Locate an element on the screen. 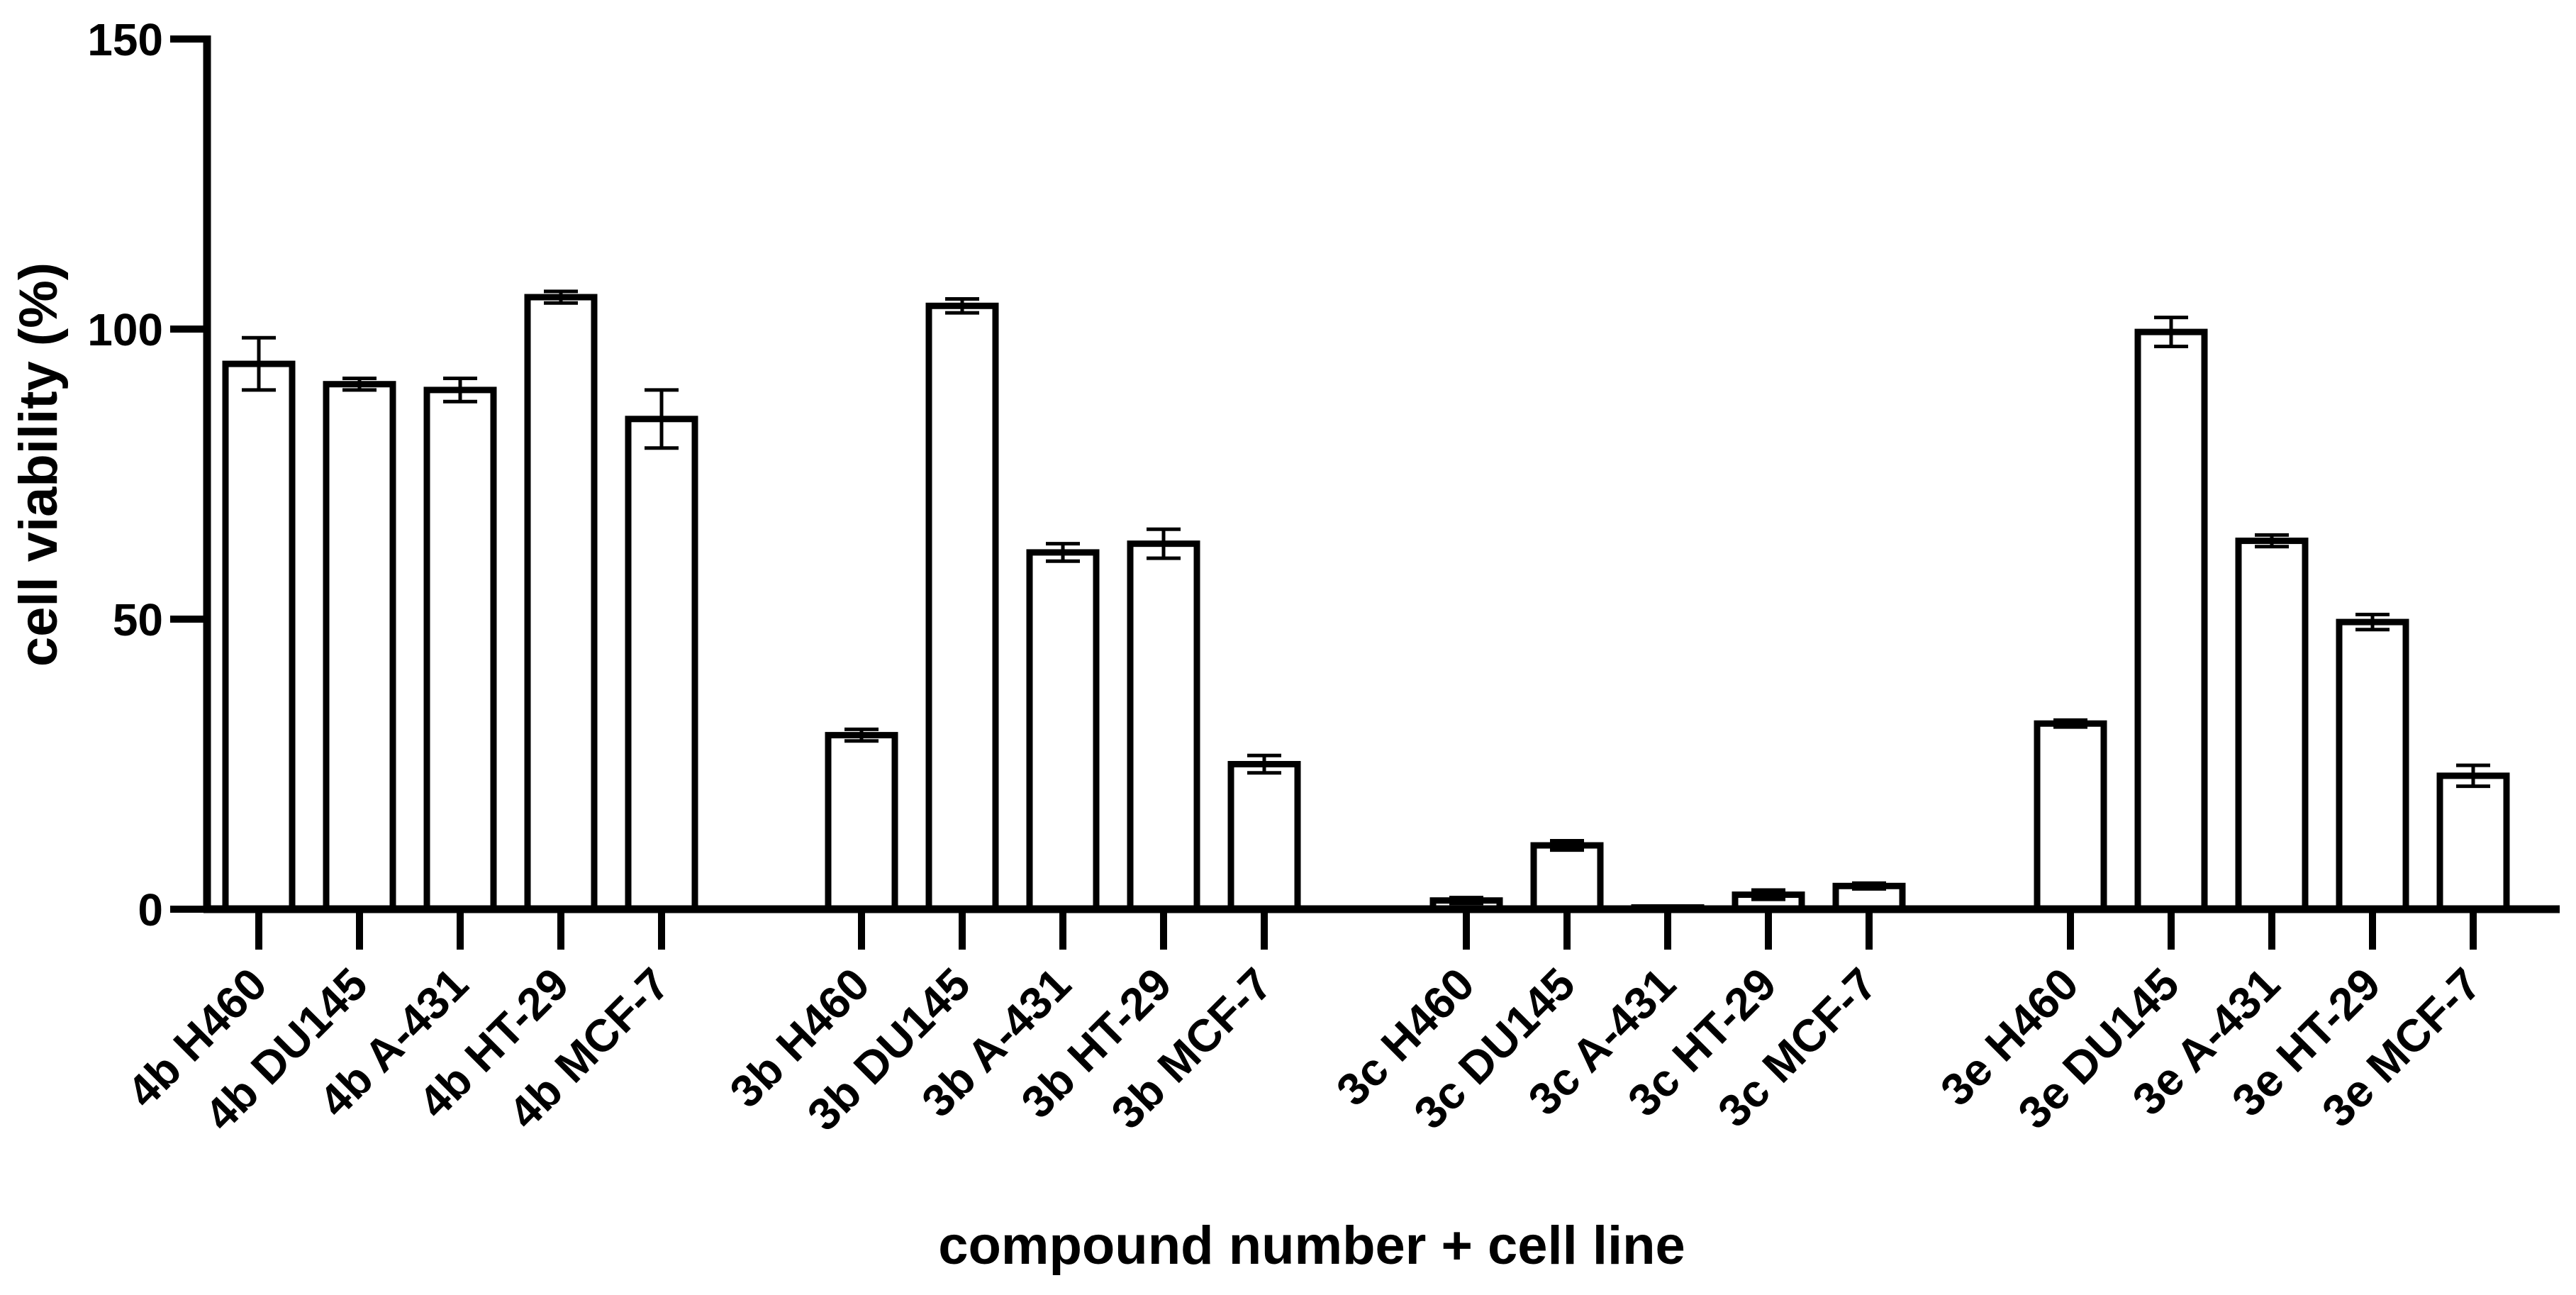 The width and height of the screenshot is (2576, 1295). y-tick-label: 150 is located at coordinates (125, 39).